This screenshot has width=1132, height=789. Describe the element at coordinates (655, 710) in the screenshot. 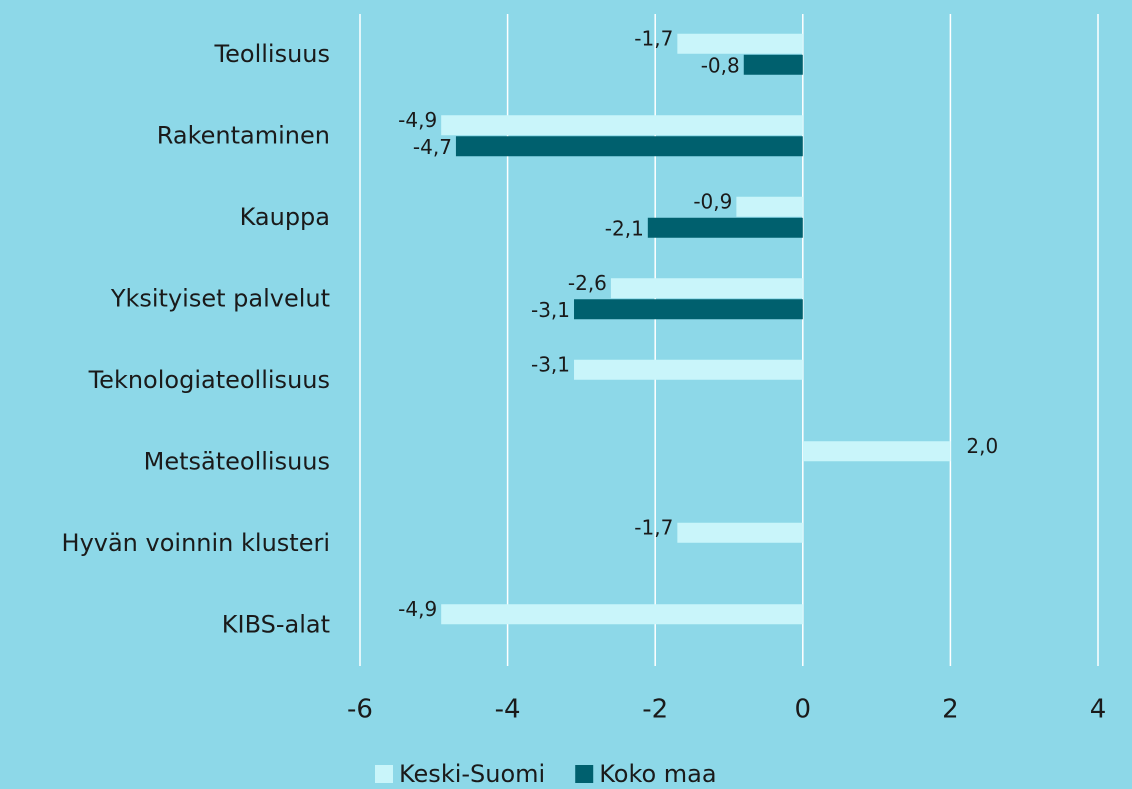

I see `x-tick-label: -2` at that location.